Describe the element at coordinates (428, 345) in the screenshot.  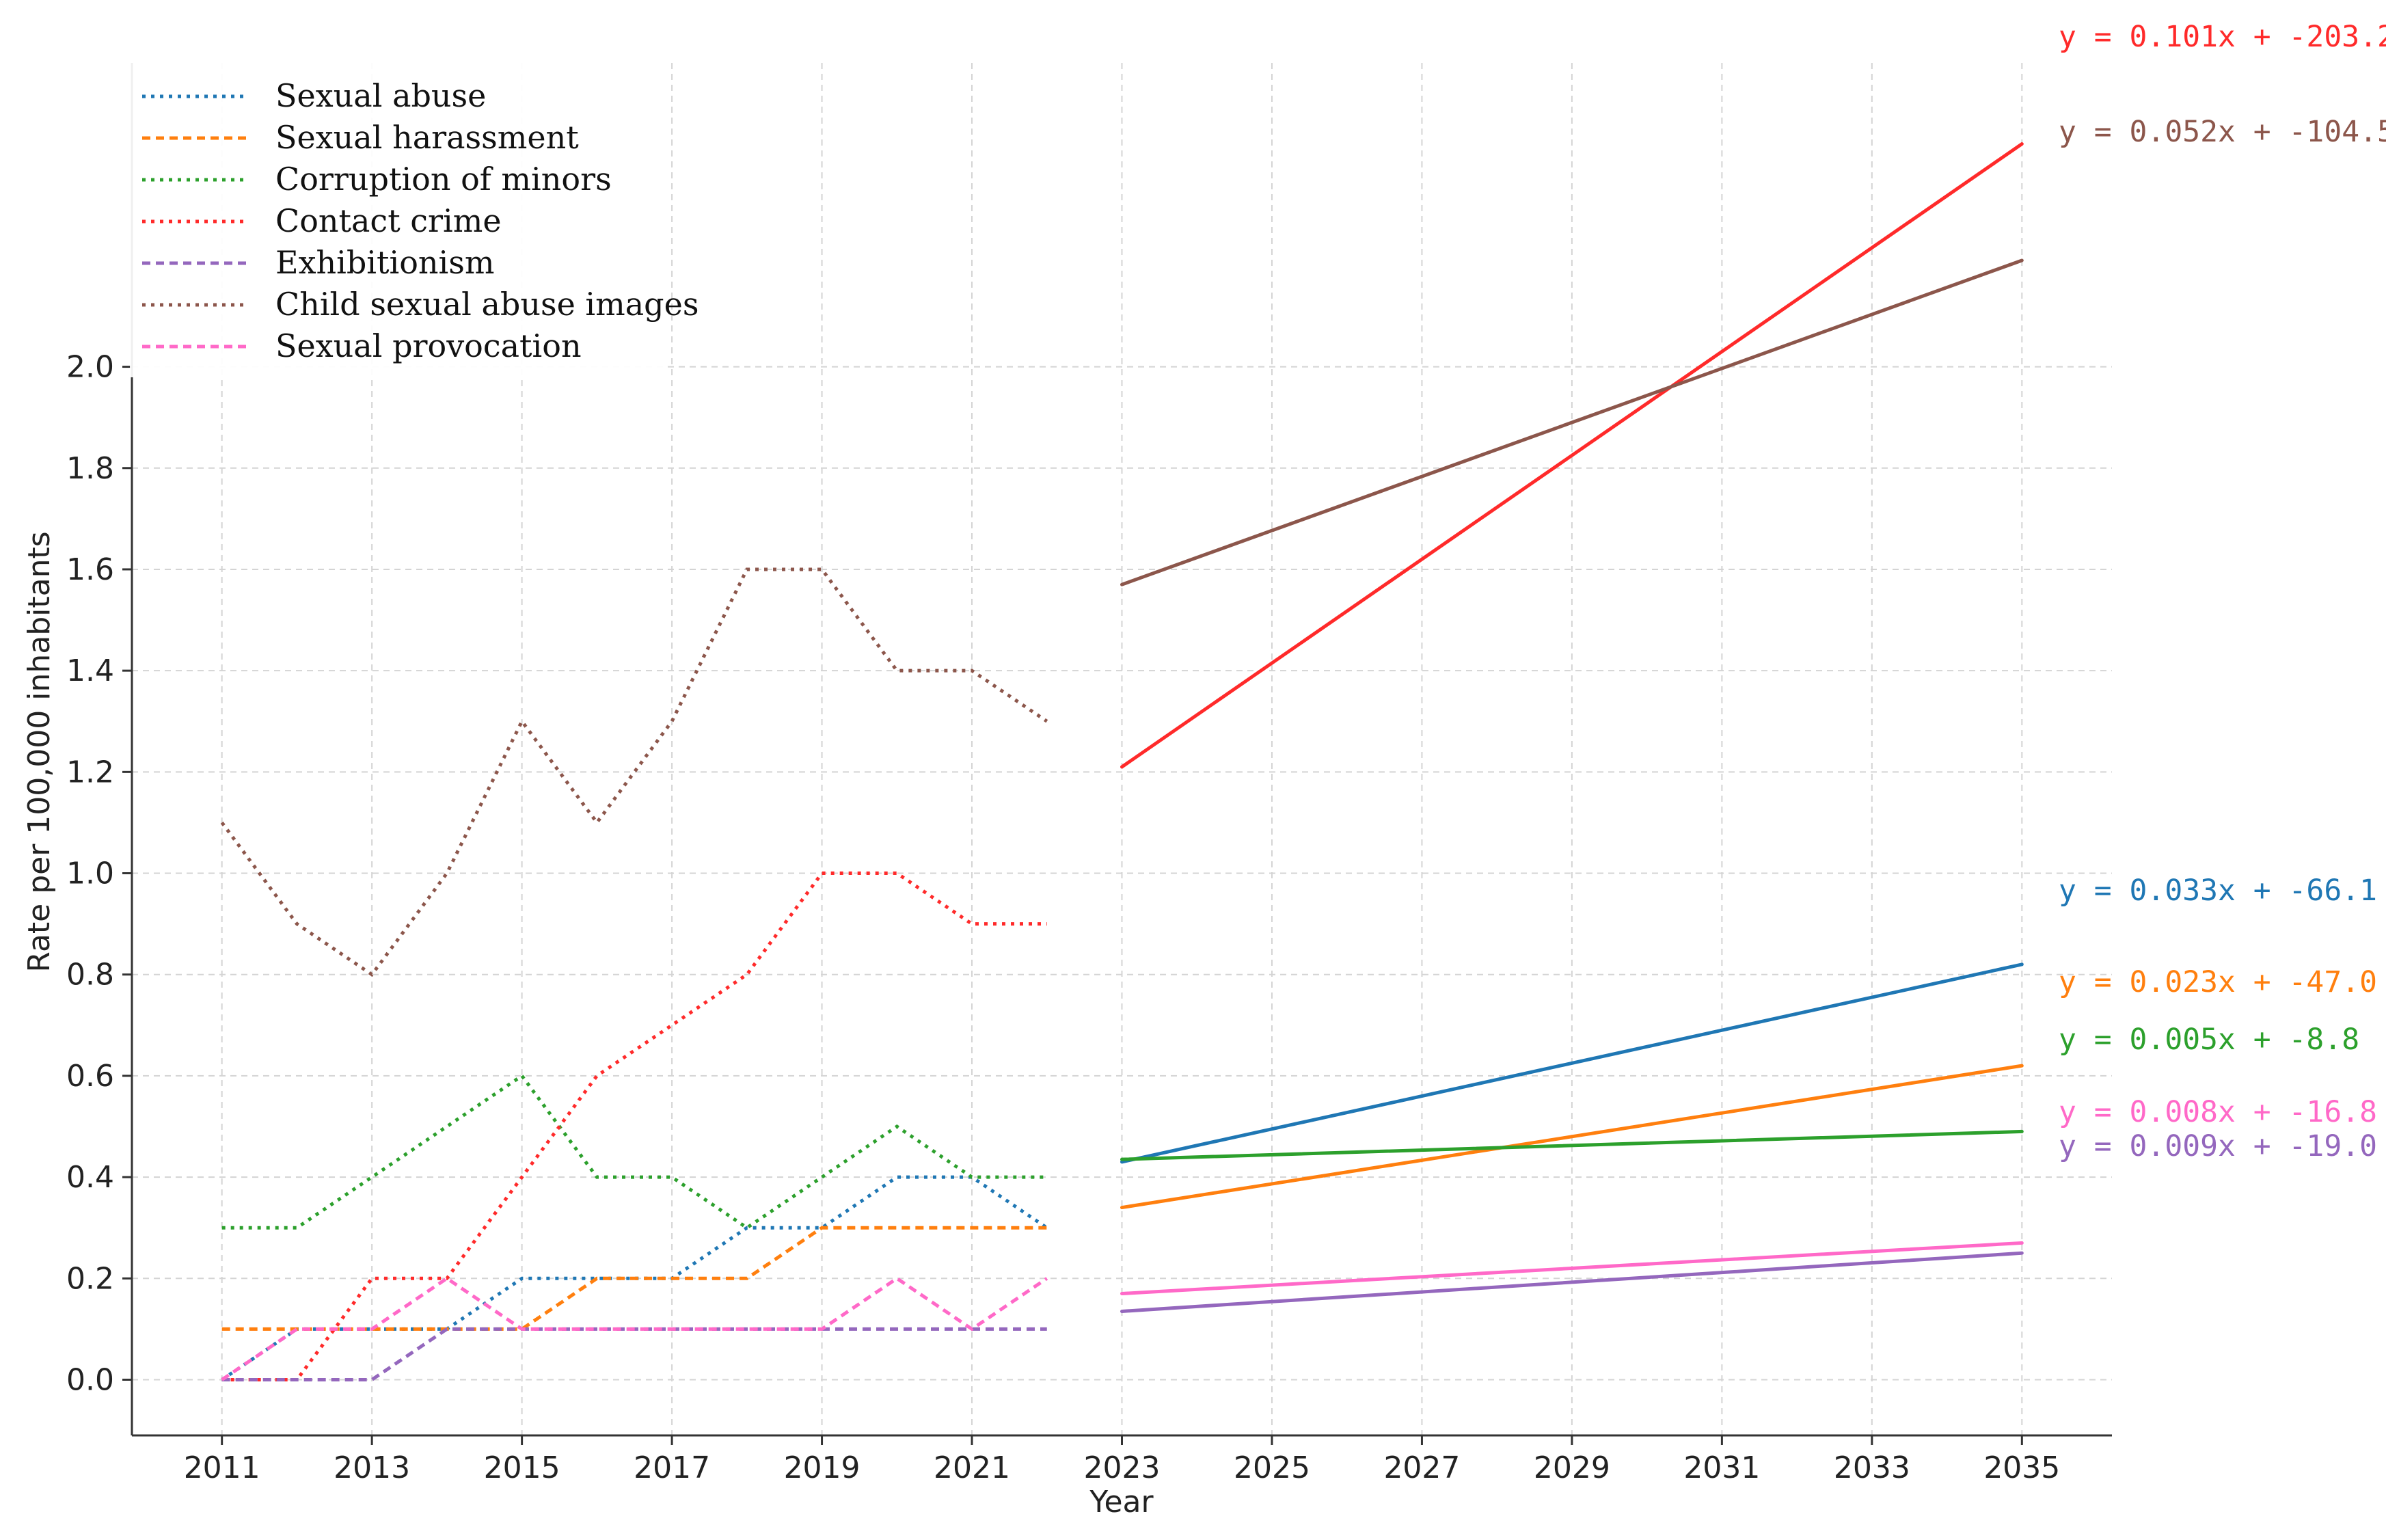
I see `legend-entry: Sexual provocation` at that location.